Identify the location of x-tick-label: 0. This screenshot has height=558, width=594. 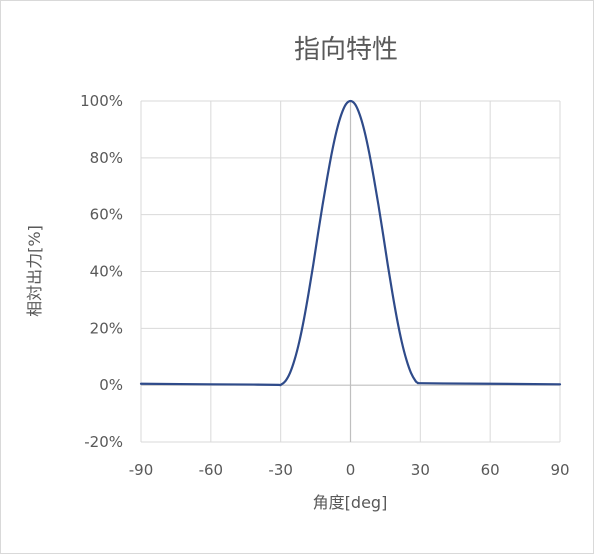
(351, 470).